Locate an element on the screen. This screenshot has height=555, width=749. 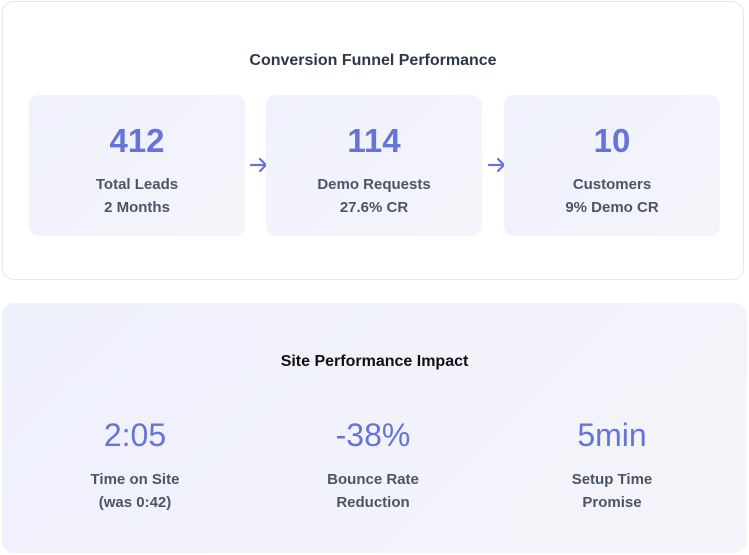
metric-label: Time on Site (was 0:42) is located at coordinates (135, 491).